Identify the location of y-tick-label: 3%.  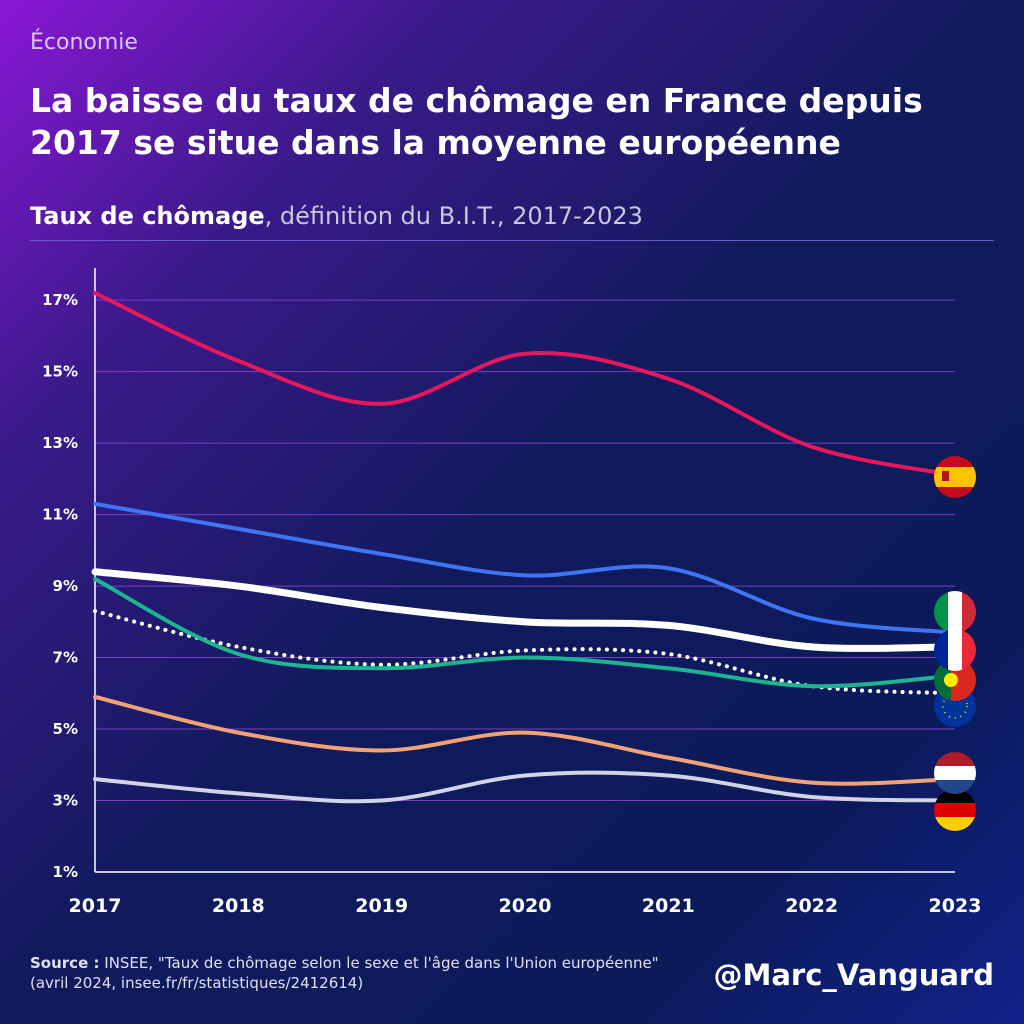
(65, 801).